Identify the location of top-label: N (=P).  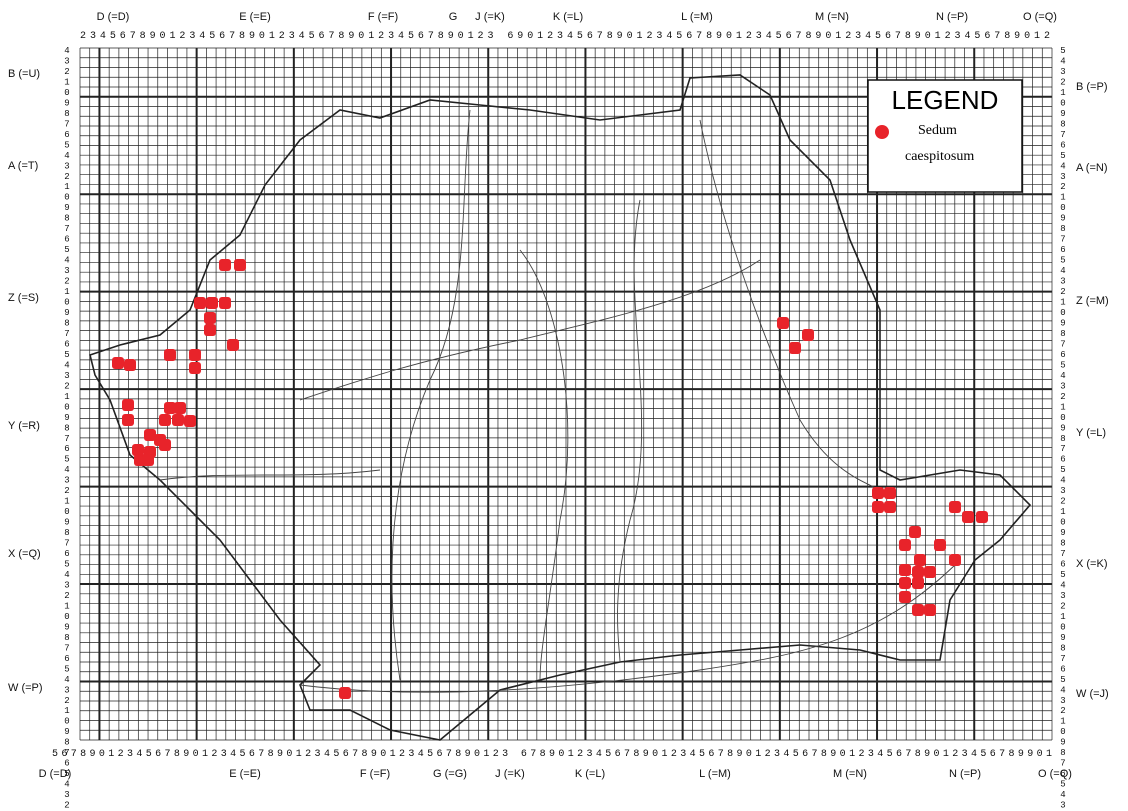
(952, 17).